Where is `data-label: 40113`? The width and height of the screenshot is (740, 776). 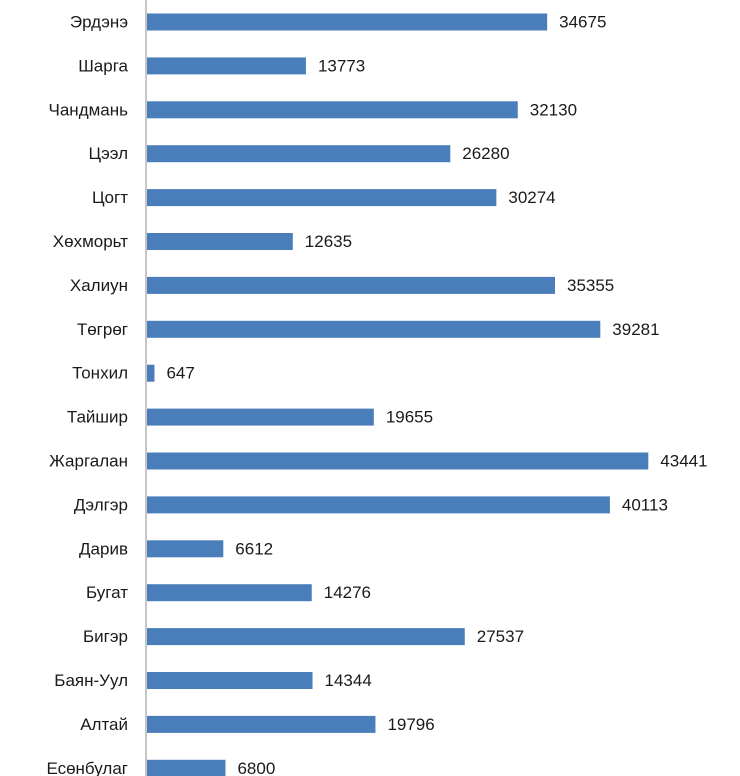 data-label: 40113 is located at coordinates (645, 504).